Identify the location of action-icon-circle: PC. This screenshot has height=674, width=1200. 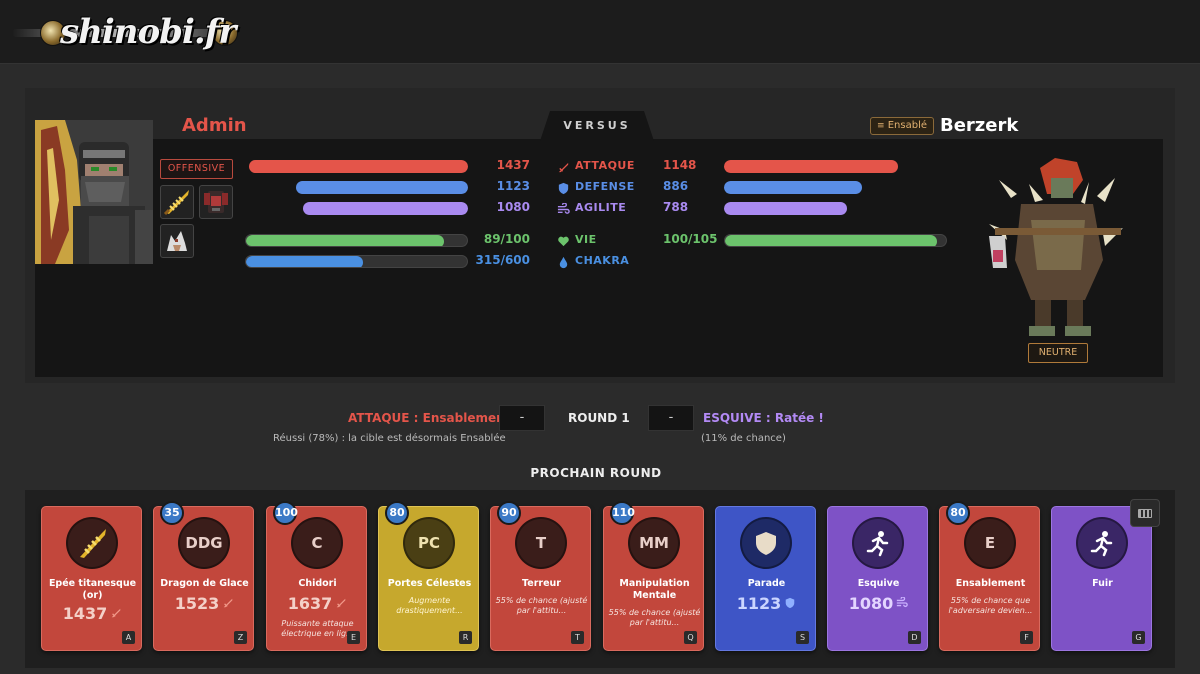
(429, 543).